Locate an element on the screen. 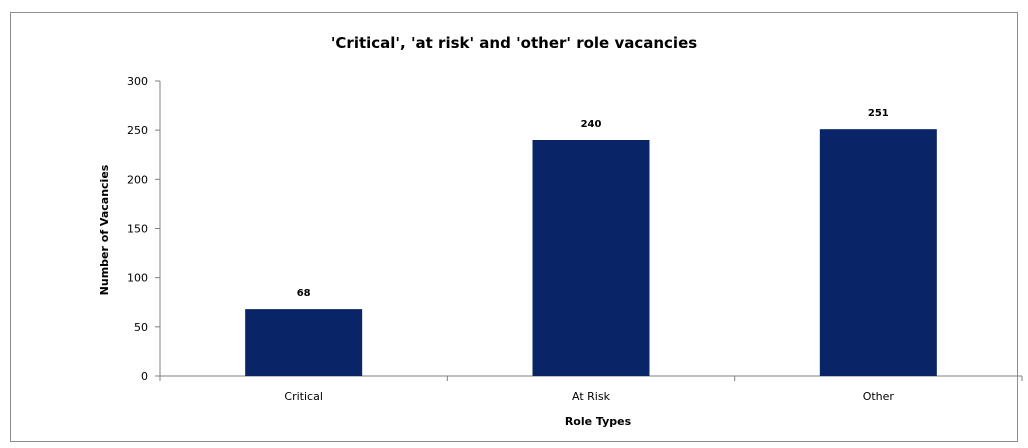 The height and width of the screenshot is (448, 1028). y-tick-label: 200 is located at coordinates (137, 179).